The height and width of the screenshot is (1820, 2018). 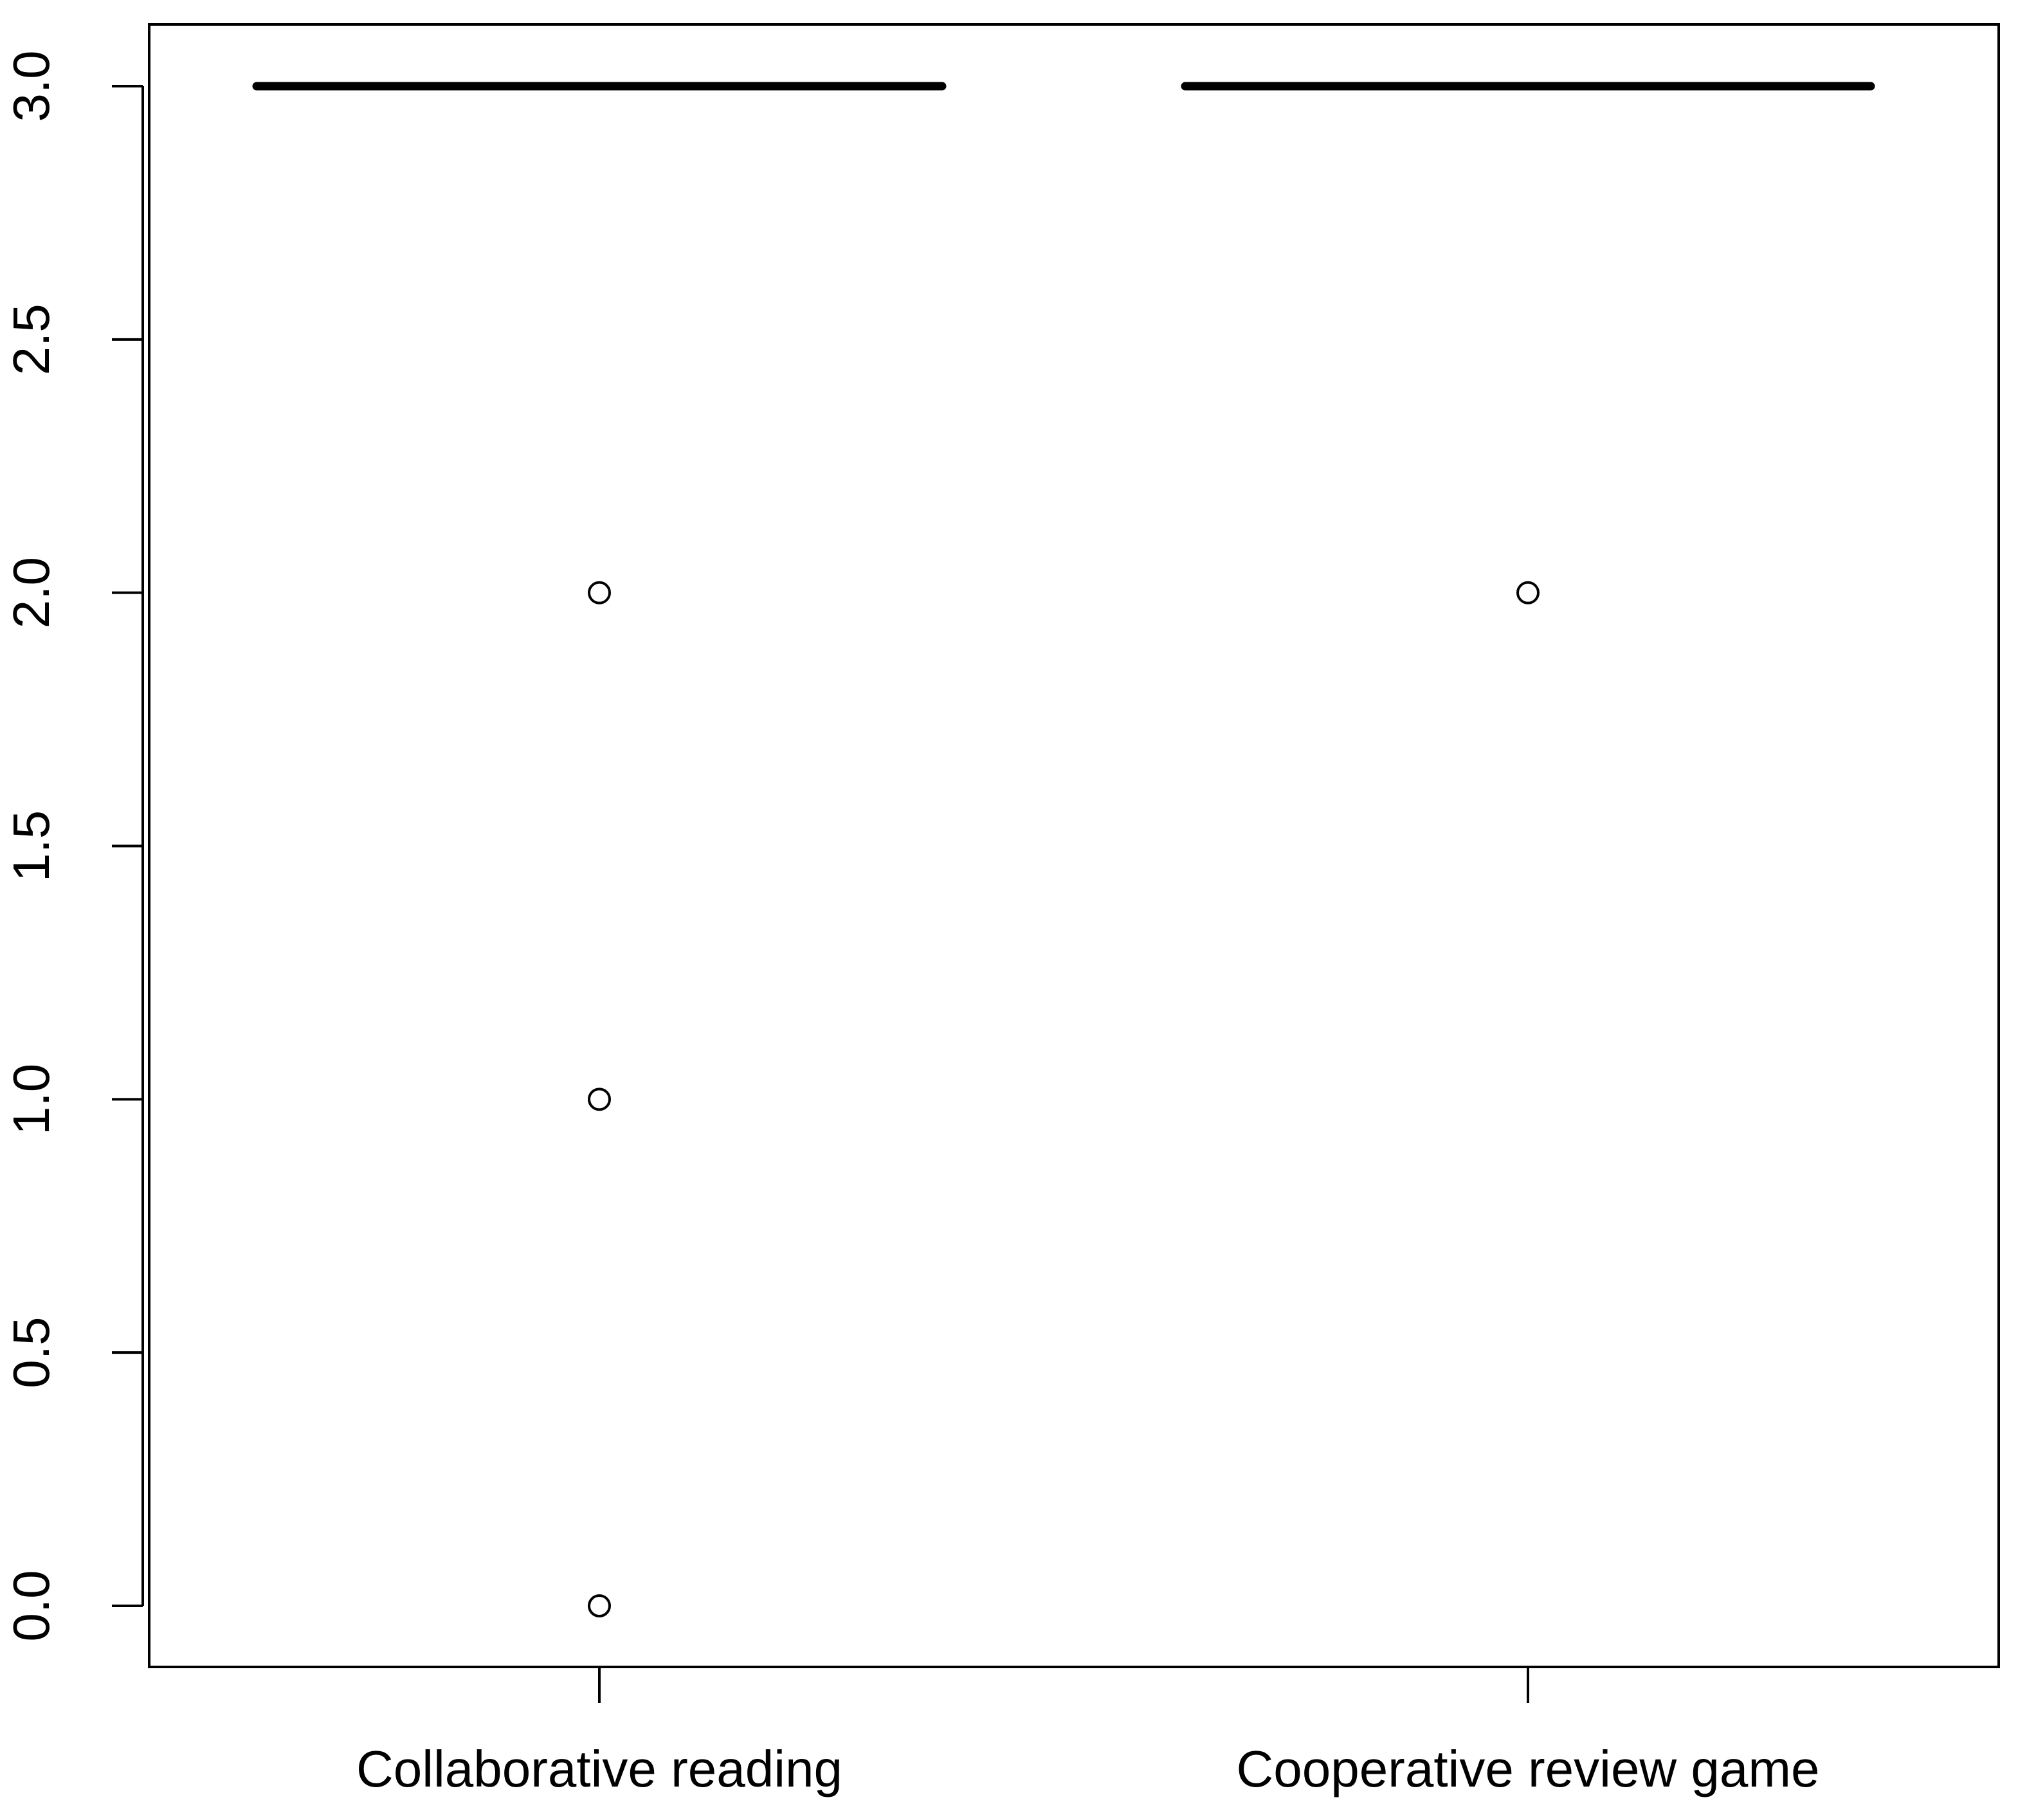 I want to click on y-tick-label: 2.0, so click(x=31, y=592).